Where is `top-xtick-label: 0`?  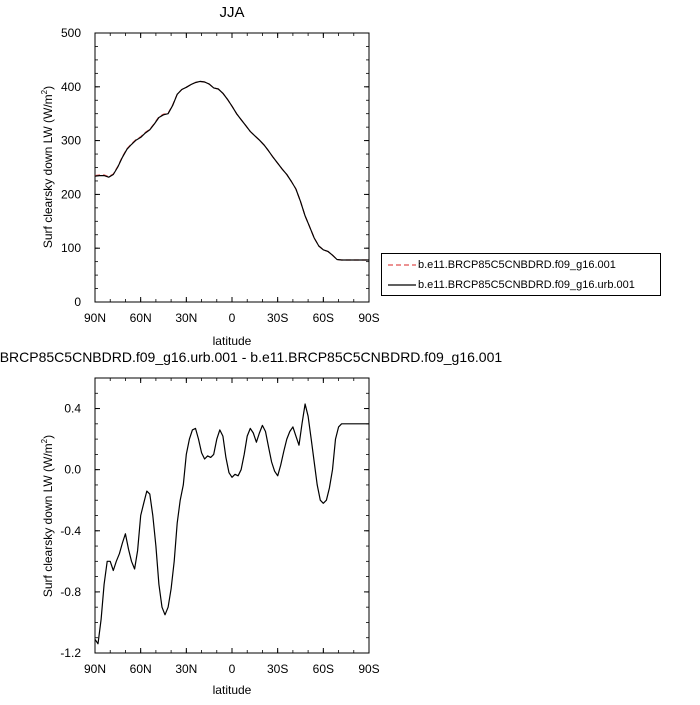 top-xtick-label: 0 is located at coordinates (232, 318).